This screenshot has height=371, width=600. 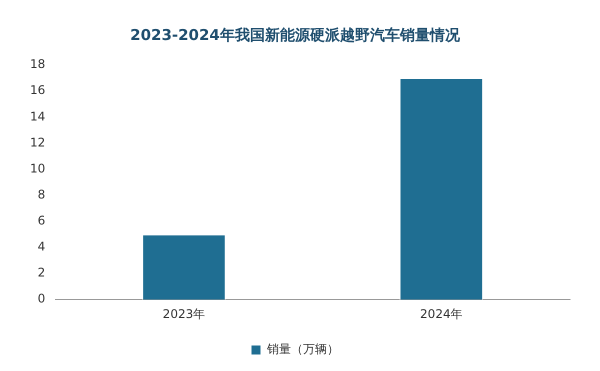 I want to click on x-tick-label: 2024年, so click(x=441, y=313).